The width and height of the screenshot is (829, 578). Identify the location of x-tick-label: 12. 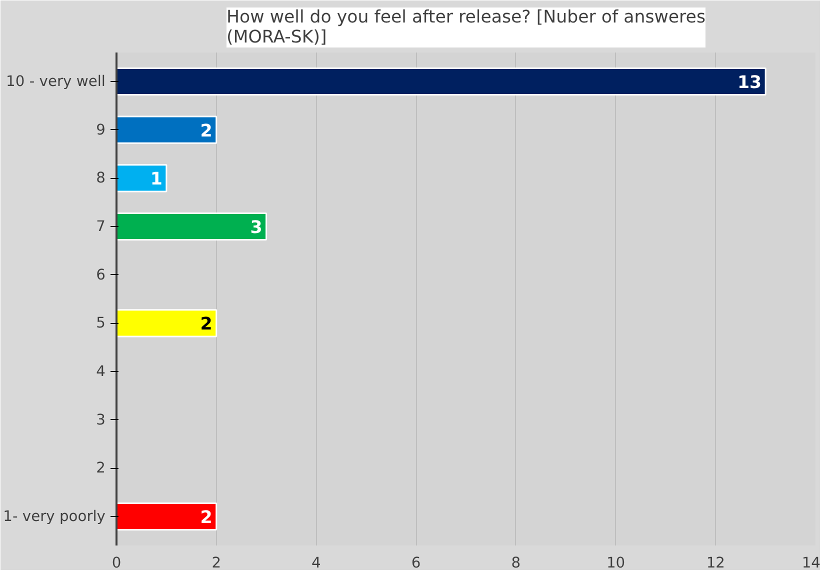
(715, 563).